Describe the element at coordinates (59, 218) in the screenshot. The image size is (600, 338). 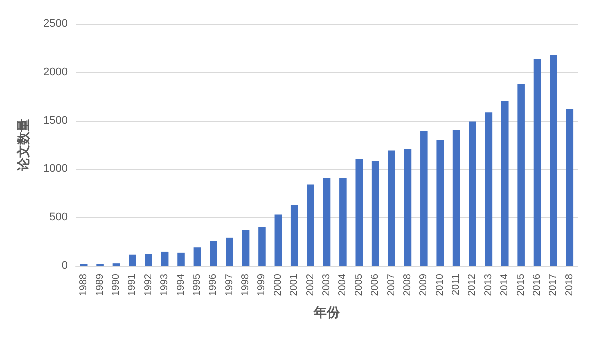
I see `y-tick-label: 500` at that location.